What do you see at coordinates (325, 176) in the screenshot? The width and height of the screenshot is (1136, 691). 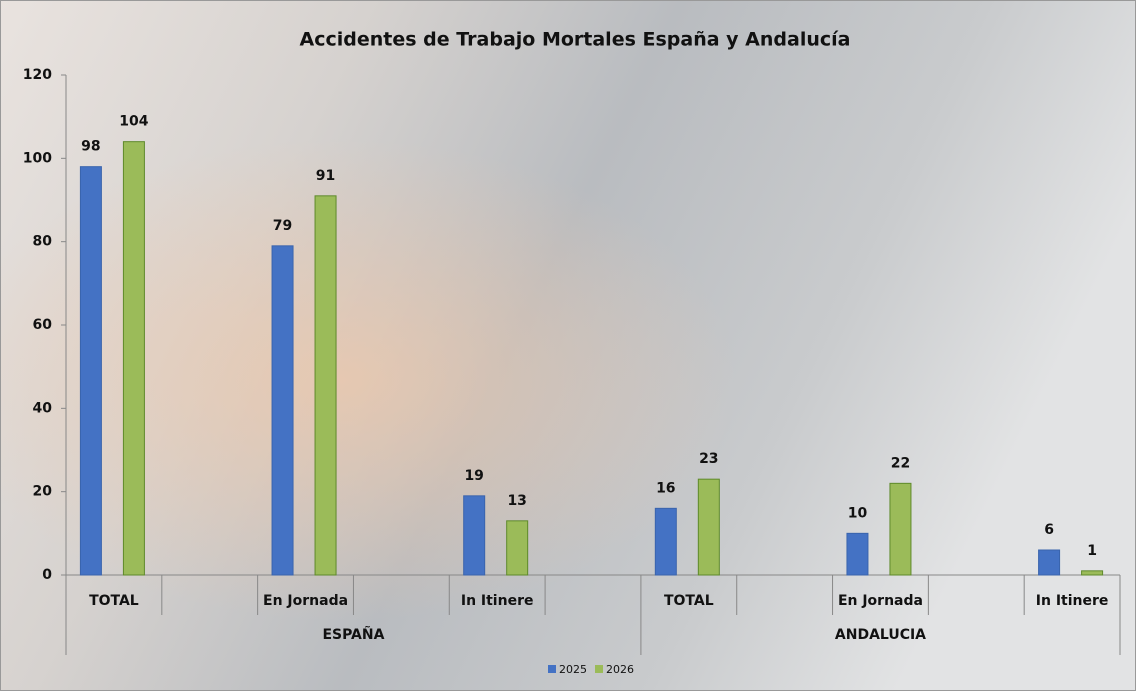 I see `data-label: 91` at bounding box center [325, 176].